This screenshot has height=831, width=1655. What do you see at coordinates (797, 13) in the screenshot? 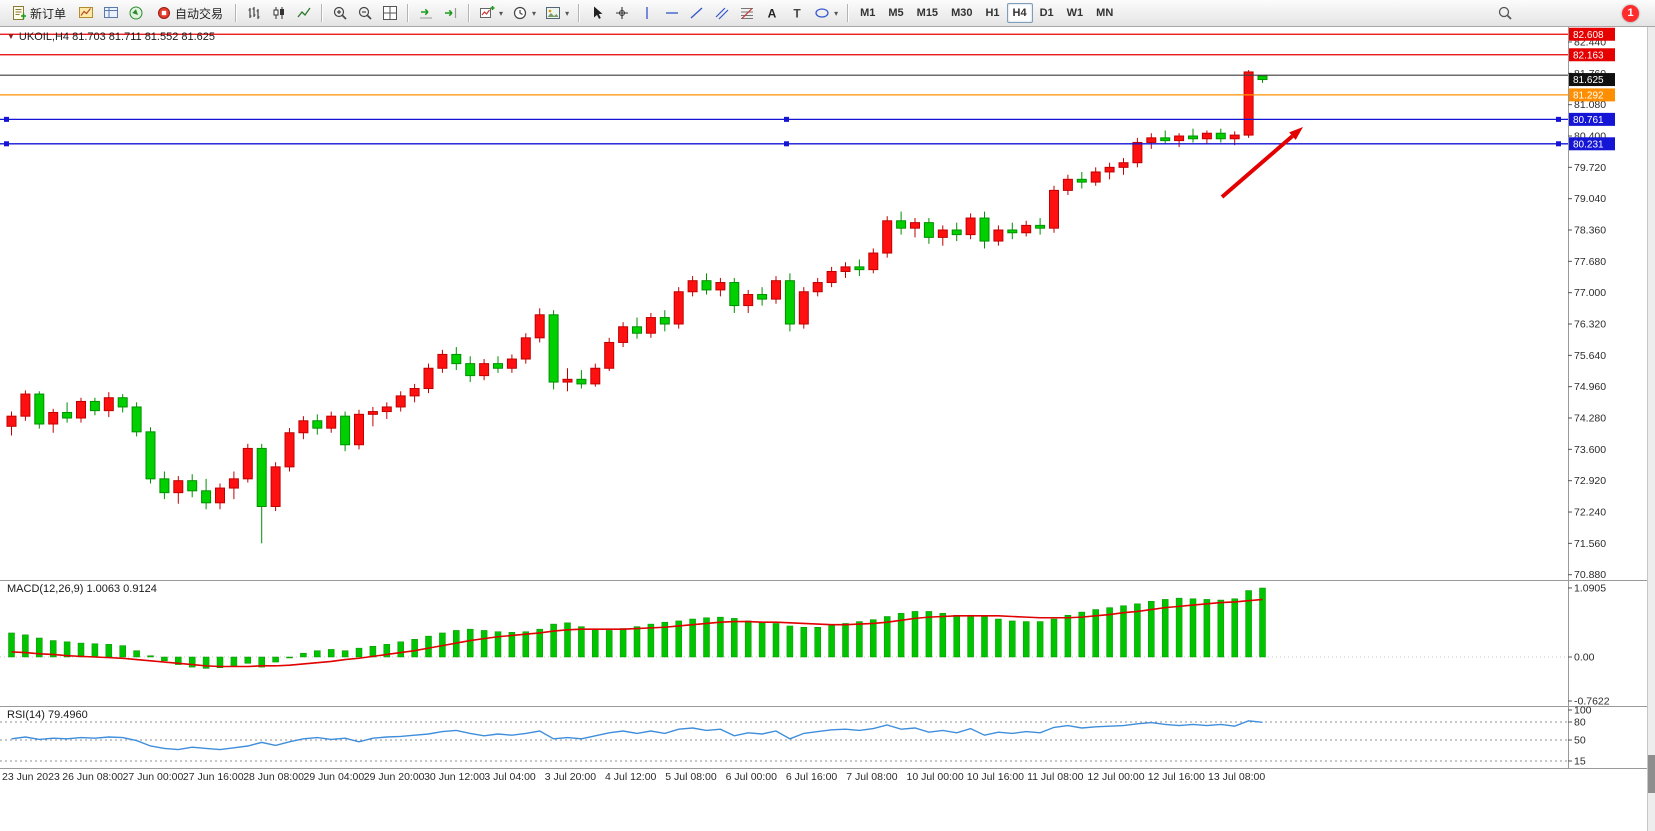
I see `label-tool-button: T` at bounding box center [797, 13].